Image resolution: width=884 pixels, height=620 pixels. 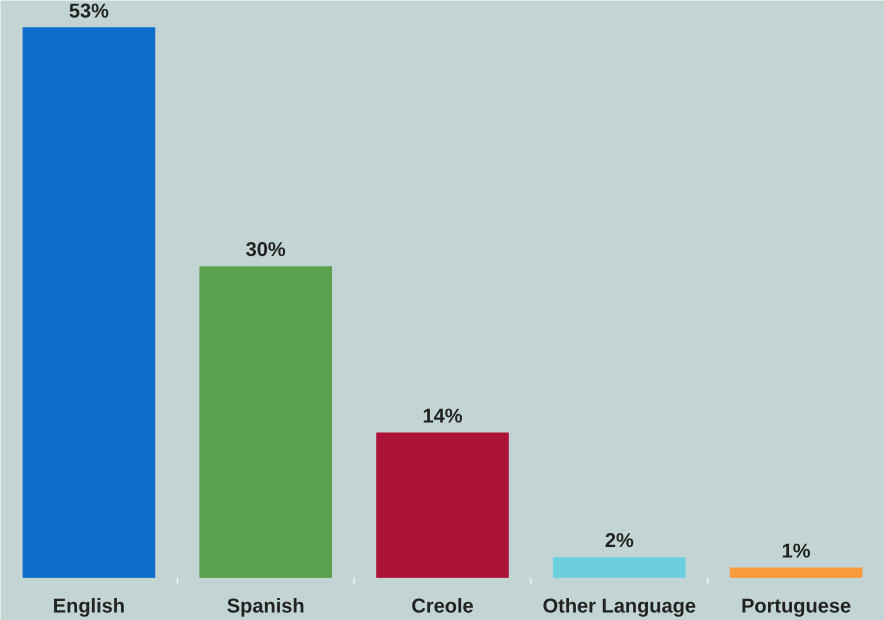 I want to click on data-label: 14%, so click(x=442, y=416).